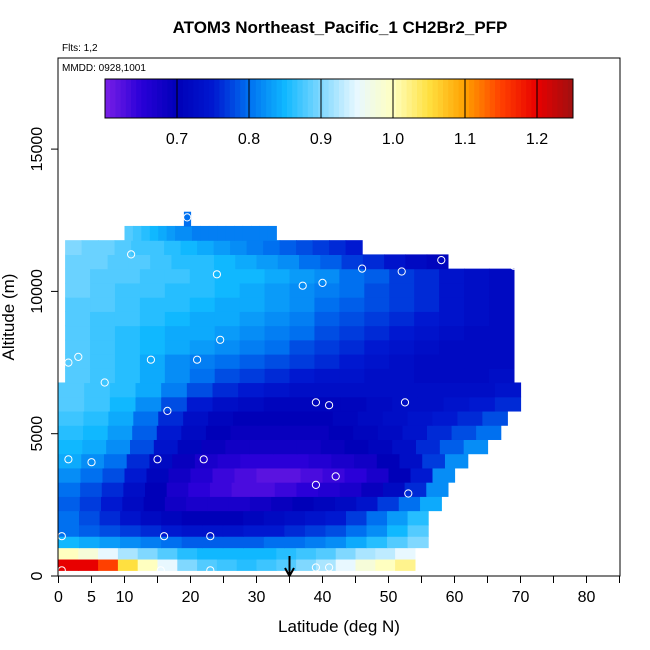 Image resolution: width=650 pixels, height=650 pixels. Describe the element at coordinates (91, 597) in the screenshot. I see `x-tick-label: 5` at that location.